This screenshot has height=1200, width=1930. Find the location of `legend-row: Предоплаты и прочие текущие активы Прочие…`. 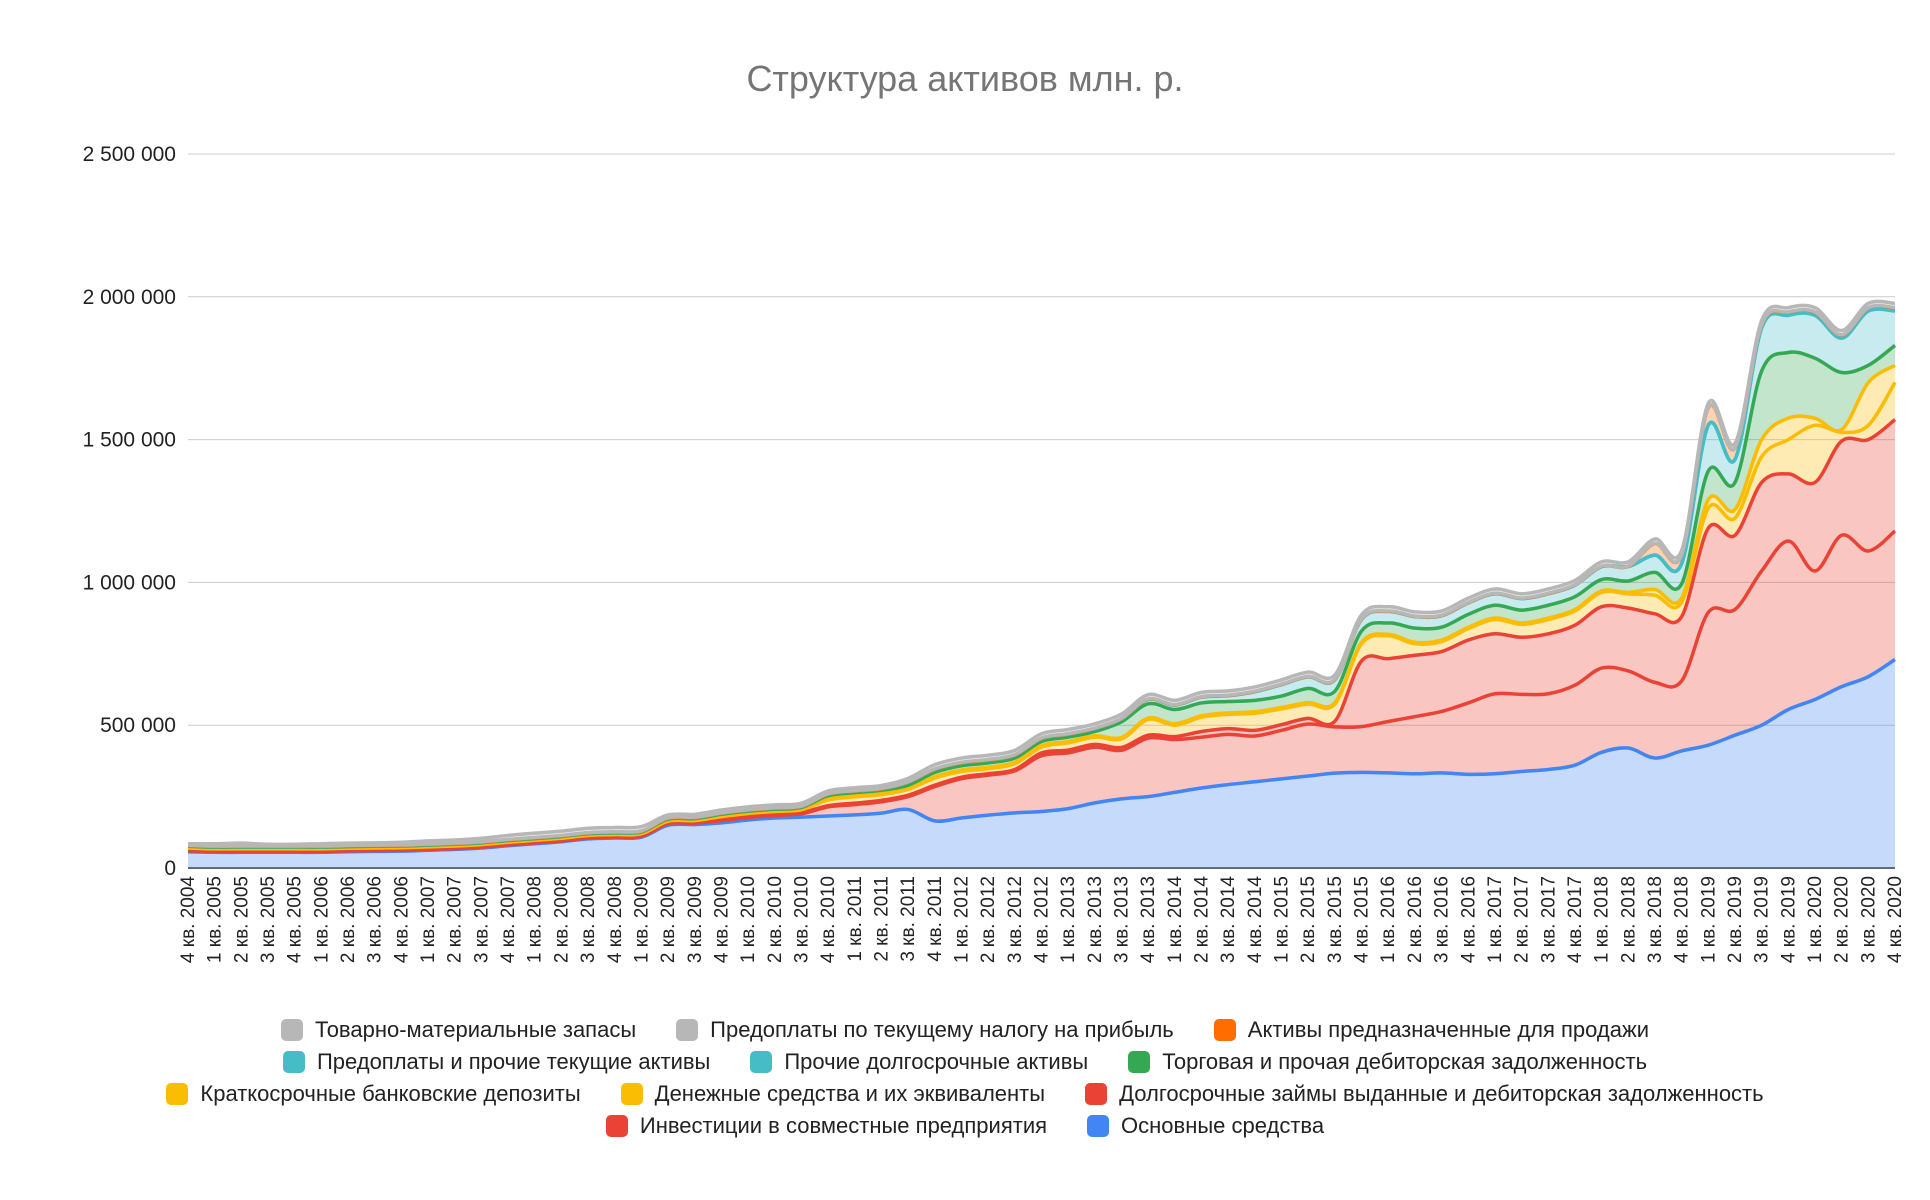

legend-row: Предоплаты и прочие текущие активы Прочие… is located at coordinates (965, 1062).